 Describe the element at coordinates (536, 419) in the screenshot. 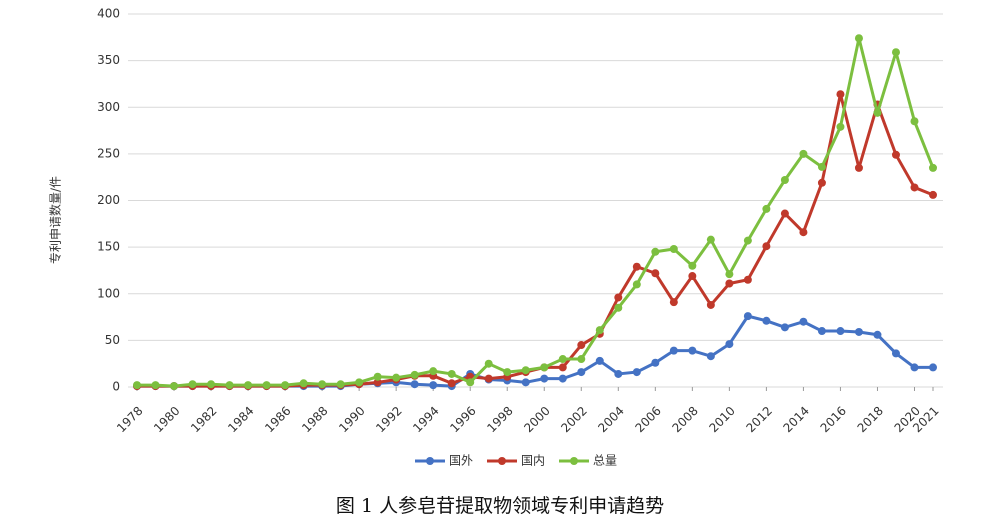

I see `x-tick-label: 2000` at that location.